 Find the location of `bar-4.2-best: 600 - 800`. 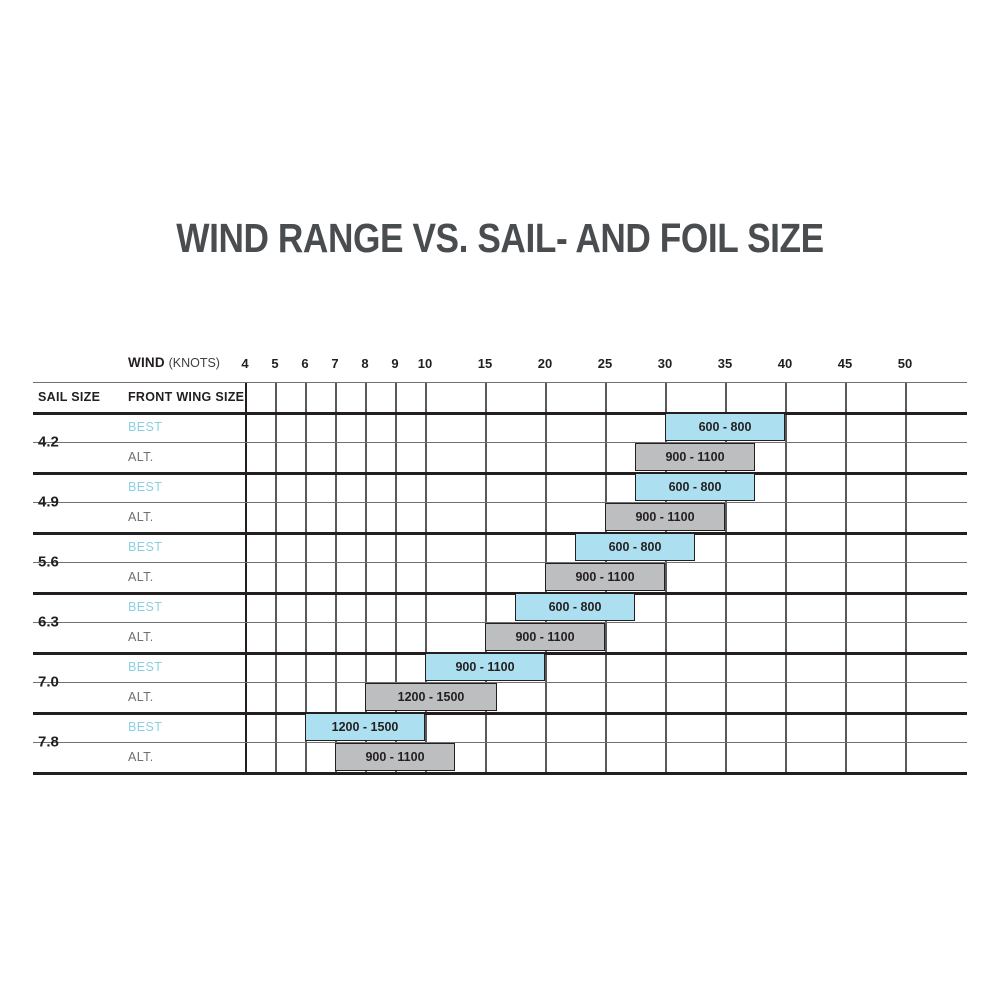

bar-4.2-best: 600 - 800 is located at coordinates (725, 427).